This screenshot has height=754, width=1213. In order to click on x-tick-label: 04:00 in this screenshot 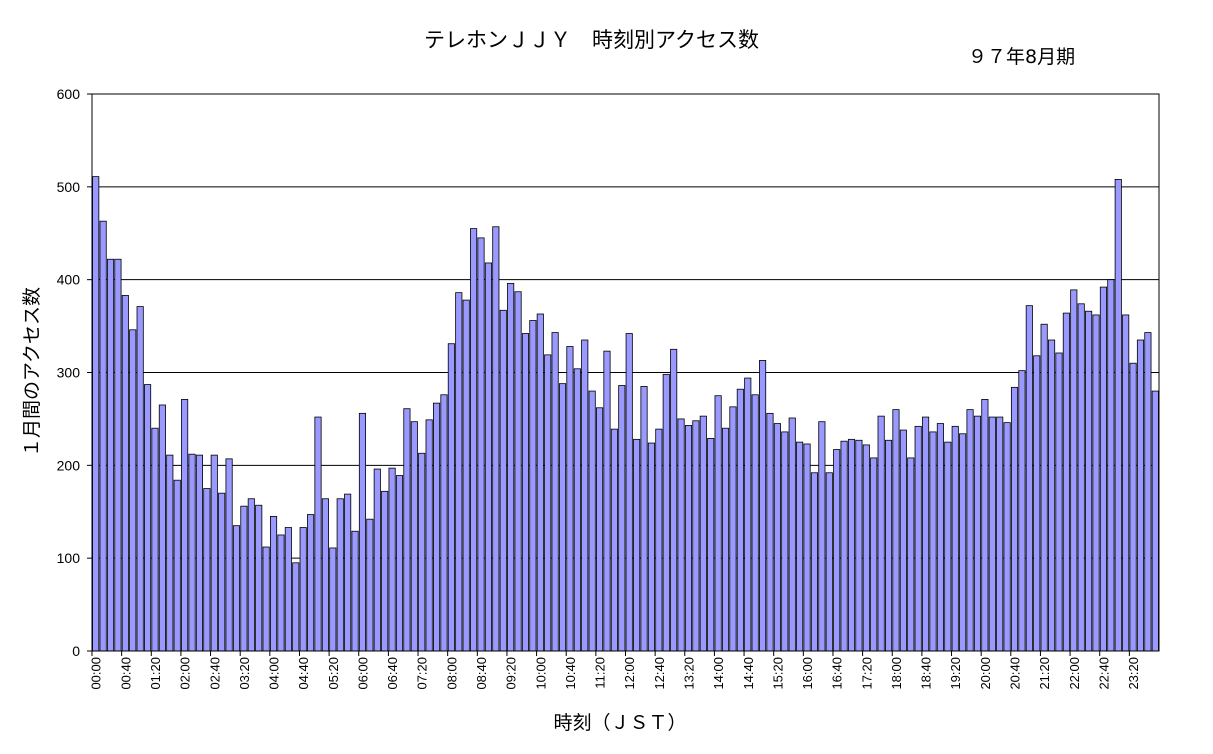, I will do `click(274, 673)`.